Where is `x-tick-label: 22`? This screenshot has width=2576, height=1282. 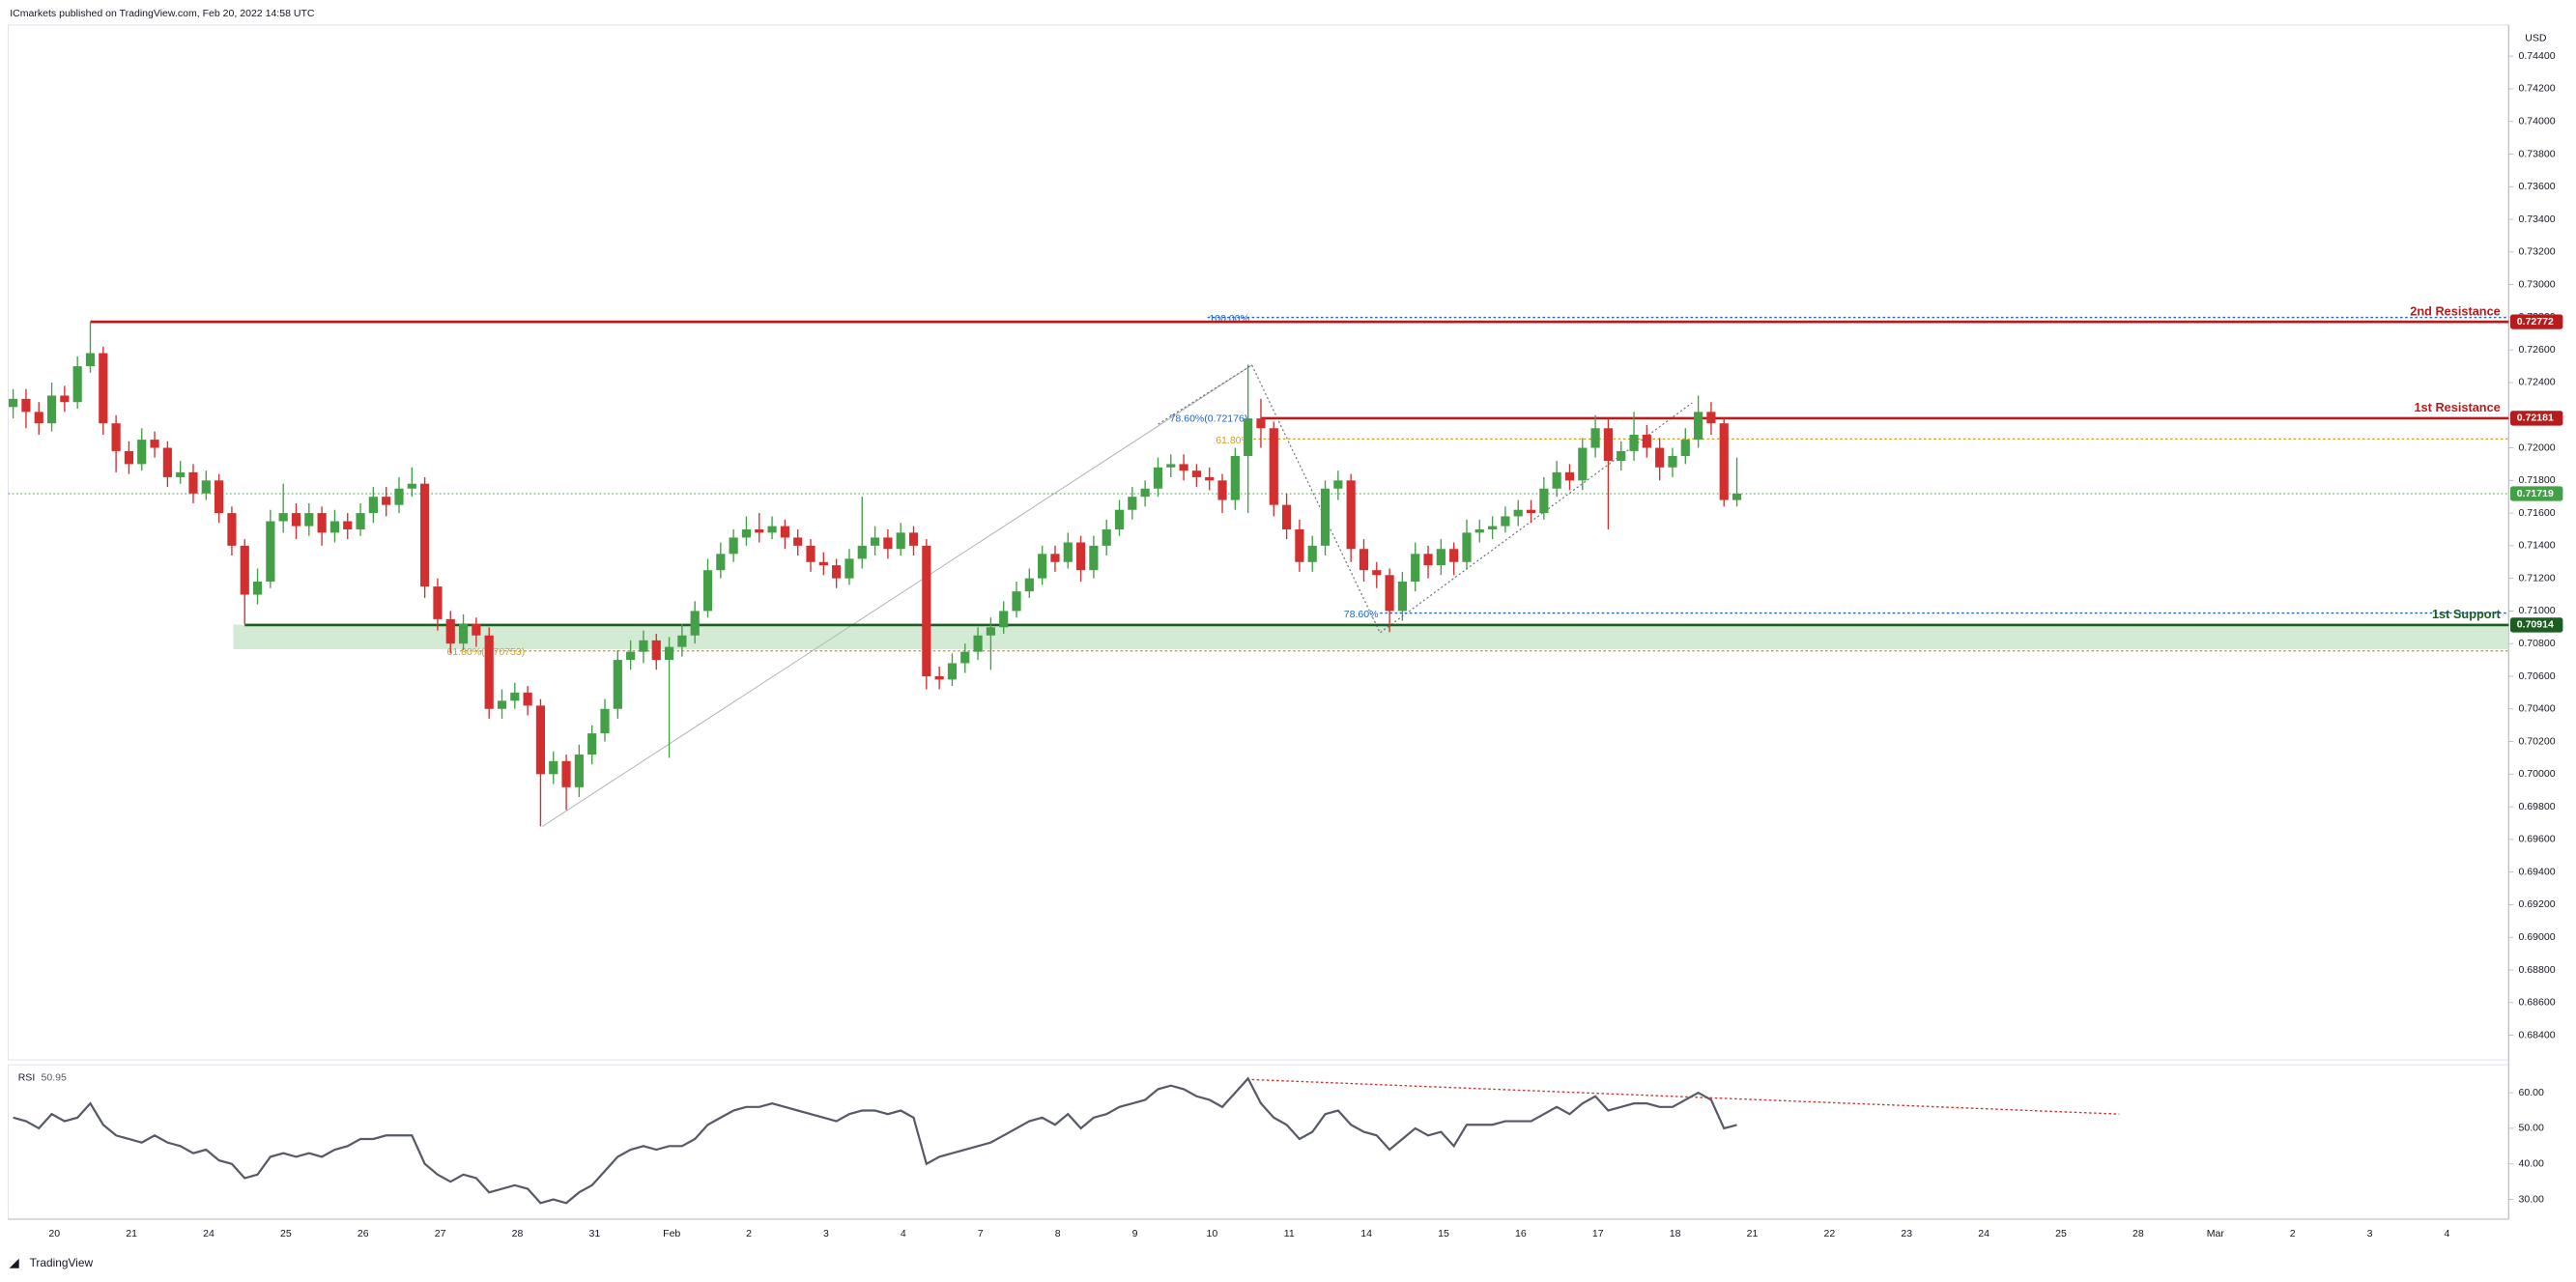
x-tick-label: 22 is located at coordinates (1830, 1234).